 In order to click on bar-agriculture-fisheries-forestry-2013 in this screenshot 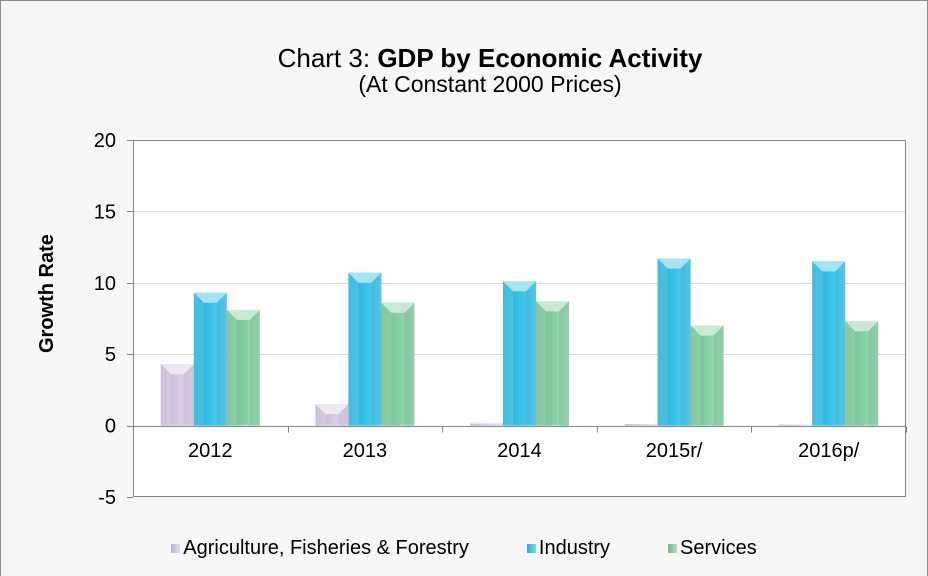, I will do `click(332, 415)`.